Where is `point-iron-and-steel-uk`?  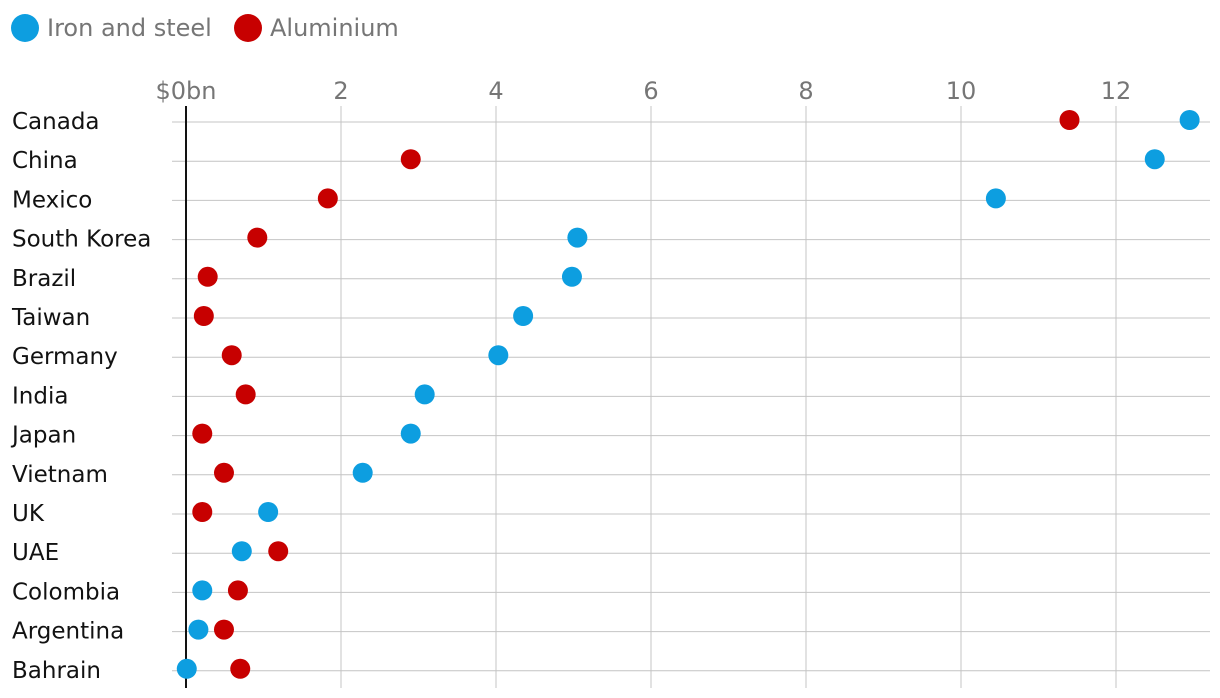 point-iron-and-steel-uk is located at coordinates (268, 512).